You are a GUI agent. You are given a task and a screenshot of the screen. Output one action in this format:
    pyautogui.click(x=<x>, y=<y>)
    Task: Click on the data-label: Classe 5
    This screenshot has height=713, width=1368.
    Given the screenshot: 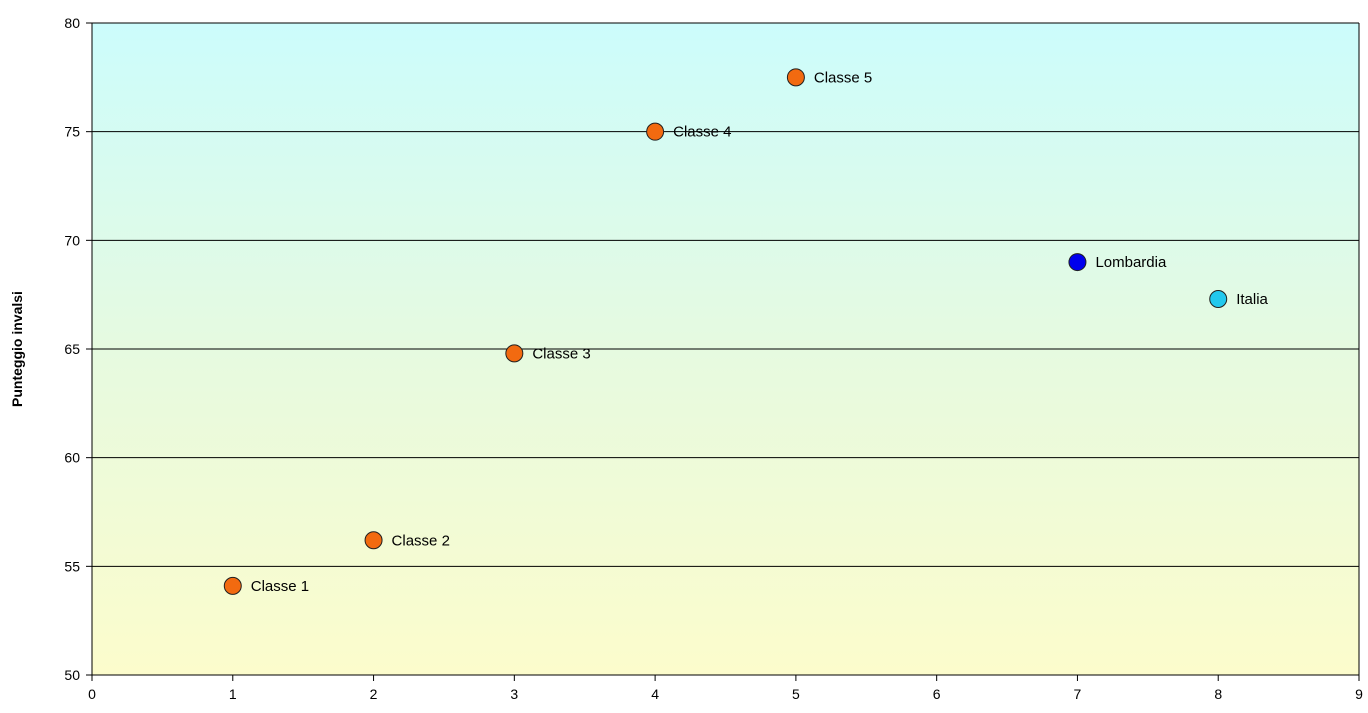 What is the action you would take?
    pyautogui.click(x=843, y=77)
    